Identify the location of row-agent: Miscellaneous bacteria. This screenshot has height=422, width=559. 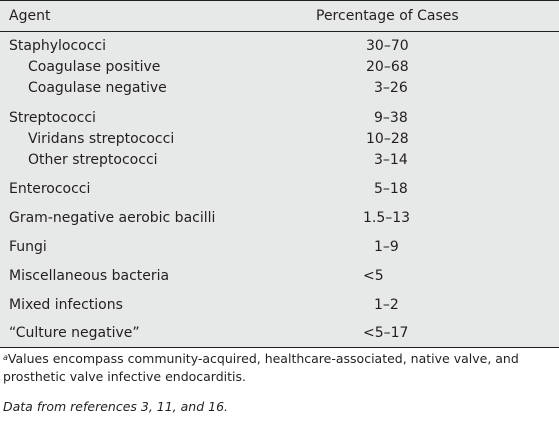
(89, 276).